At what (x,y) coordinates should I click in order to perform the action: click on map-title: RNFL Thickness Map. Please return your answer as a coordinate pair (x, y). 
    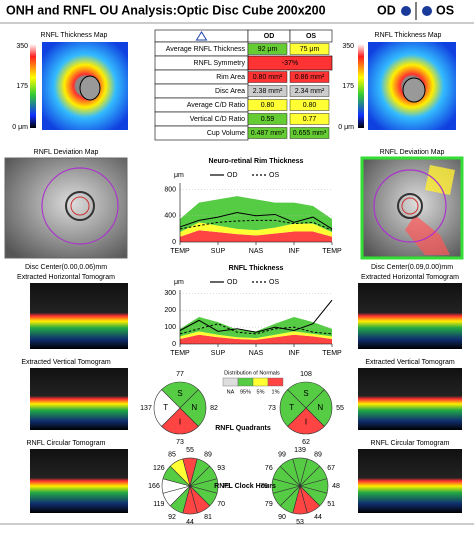
    Looking at the image, I should click on (408, 35).